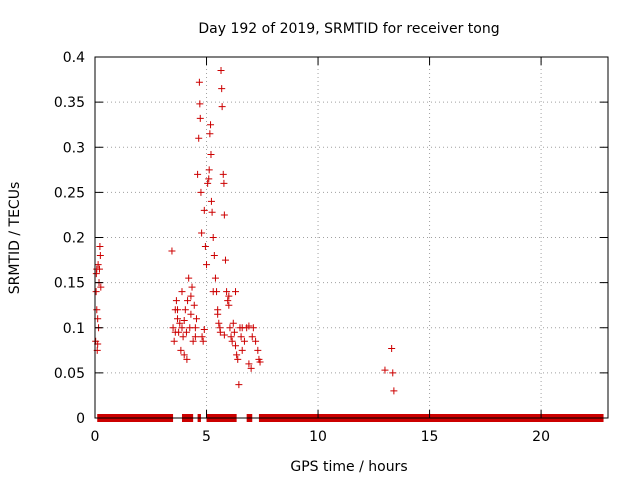 This screenshot has height=480, width=640. Describe the element at coordinates (541, 437) in the screenshot. I see `x-tick-label: 20` at that location.